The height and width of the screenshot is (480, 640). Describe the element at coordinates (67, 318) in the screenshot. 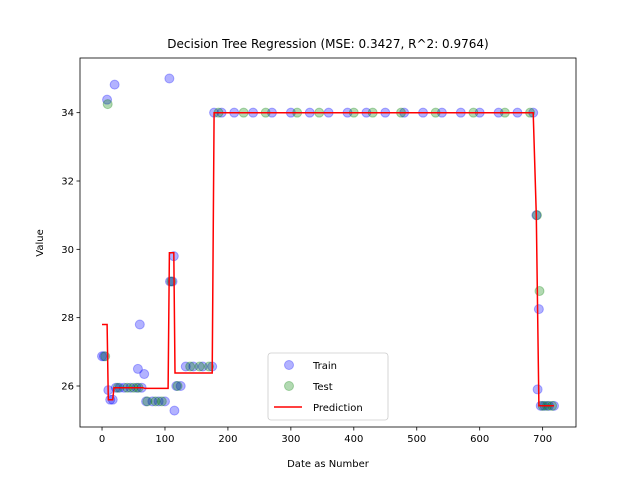

I see `y-tick-label: 28` at that location.